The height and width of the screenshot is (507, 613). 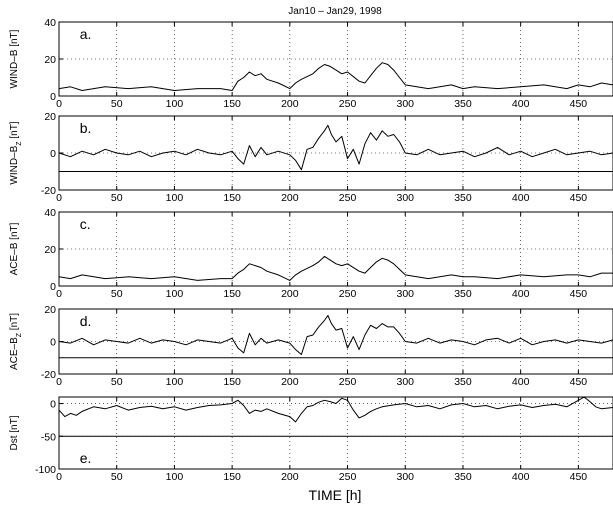 What do you see at coordinates (85, 224) in the screenshot?
I see `panel-letter: c.` at bounding box center [85, 224].